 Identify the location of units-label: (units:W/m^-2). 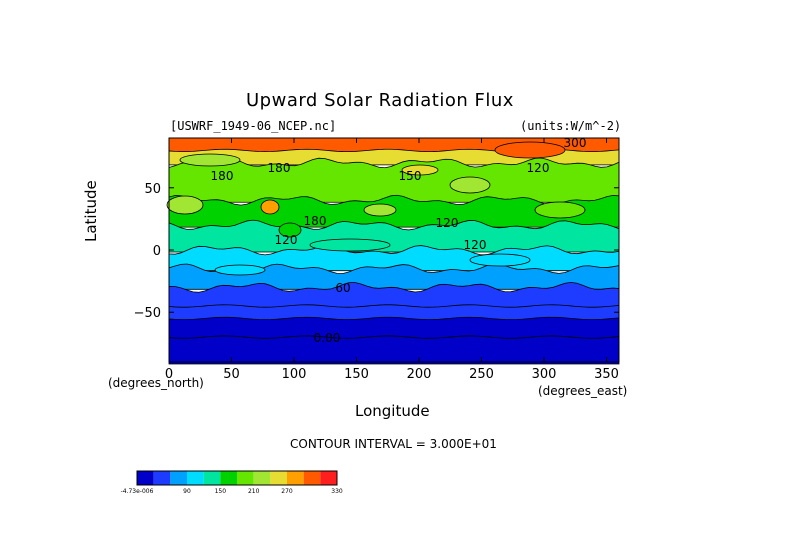
(571, 126).